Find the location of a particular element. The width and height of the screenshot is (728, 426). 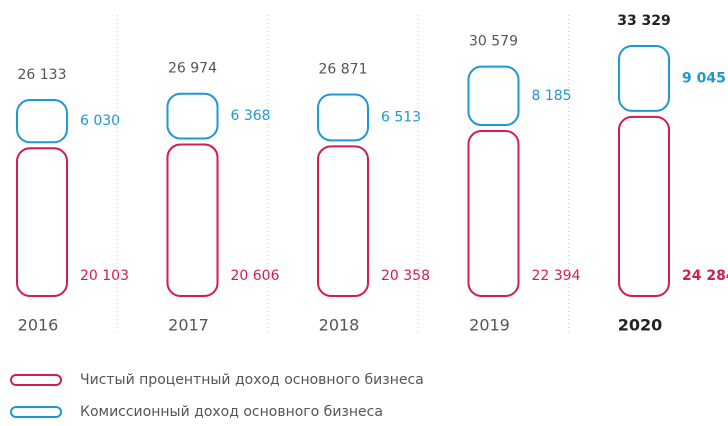

x-tick-label: 2017 is located at coordinates (188, 325).